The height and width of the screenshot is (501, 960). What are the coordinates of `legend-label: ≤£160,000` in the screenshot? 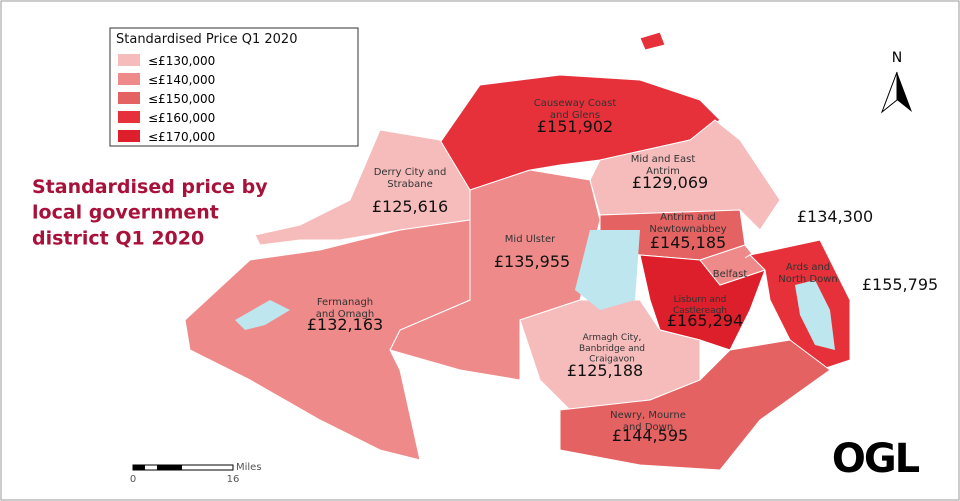 It's located at (181, 118).